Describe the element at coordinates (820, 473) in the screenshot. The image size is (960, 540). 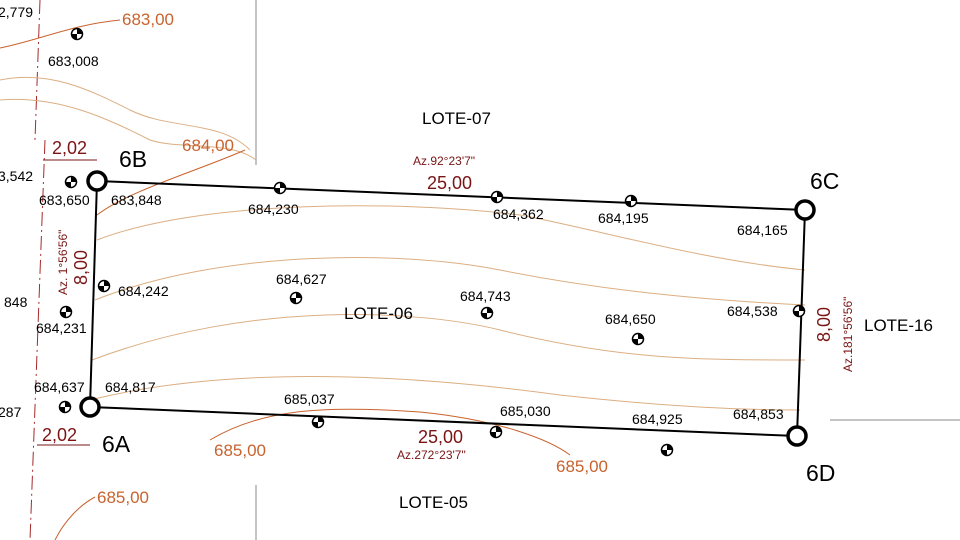
I see `vertex-label: 6D` at that location.